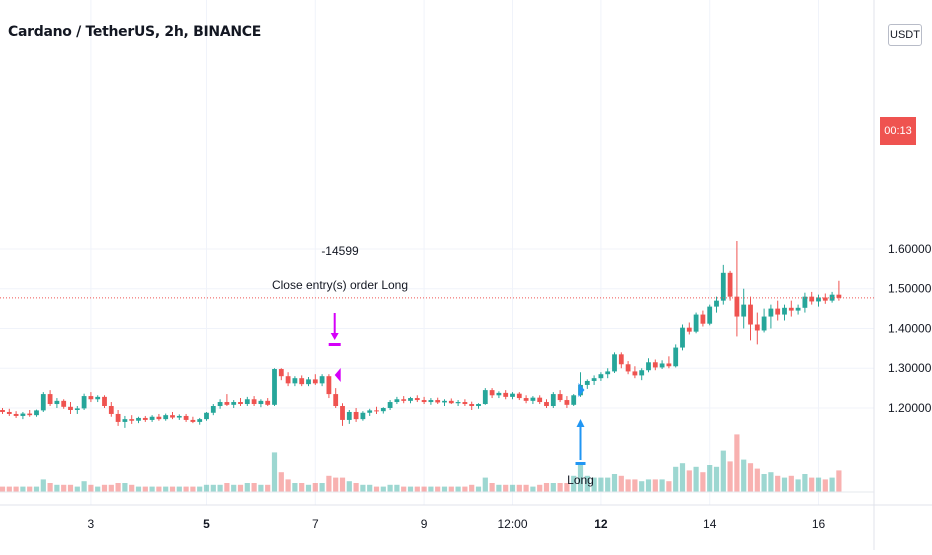  I want to click on x-tick-label: 7, so click(315, 524).